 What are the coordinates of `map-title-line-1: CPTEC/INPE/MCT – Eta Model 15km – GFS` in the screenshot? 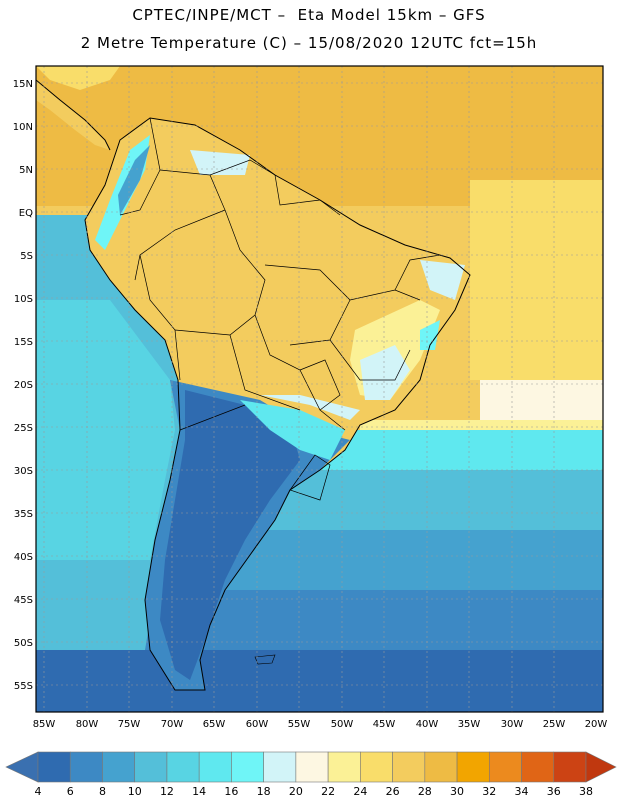 It's located at (309, 15).